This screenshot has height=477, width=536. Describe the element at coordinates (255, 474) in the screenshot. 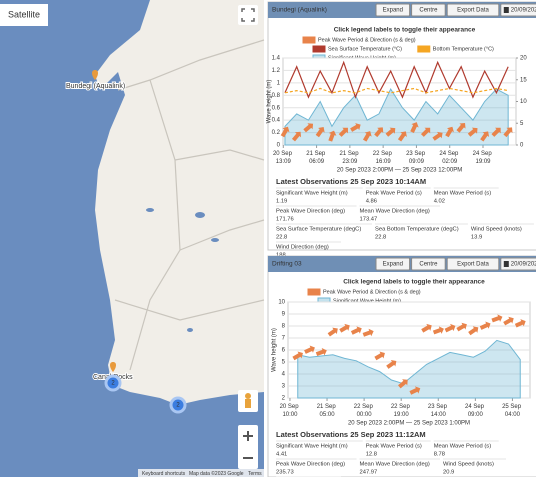

I see `footer-link: Terms` at that location.